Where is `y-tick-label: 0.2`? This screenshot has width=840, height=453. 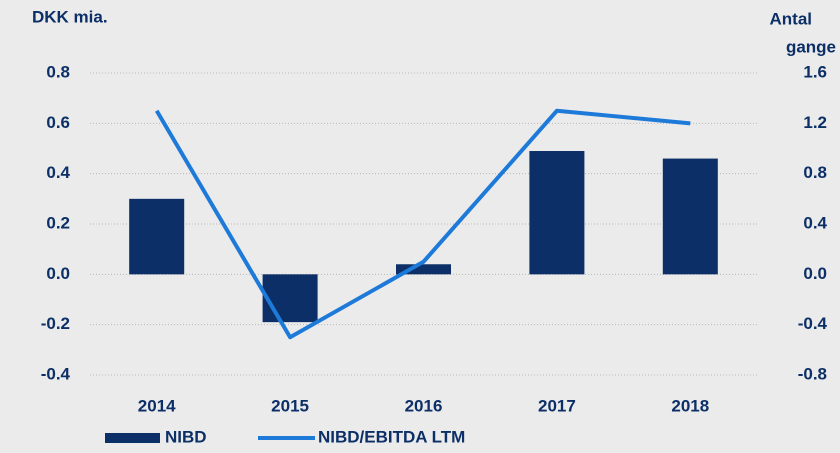 y-tick-label: 0.2 is located at coordinates (58, 222).